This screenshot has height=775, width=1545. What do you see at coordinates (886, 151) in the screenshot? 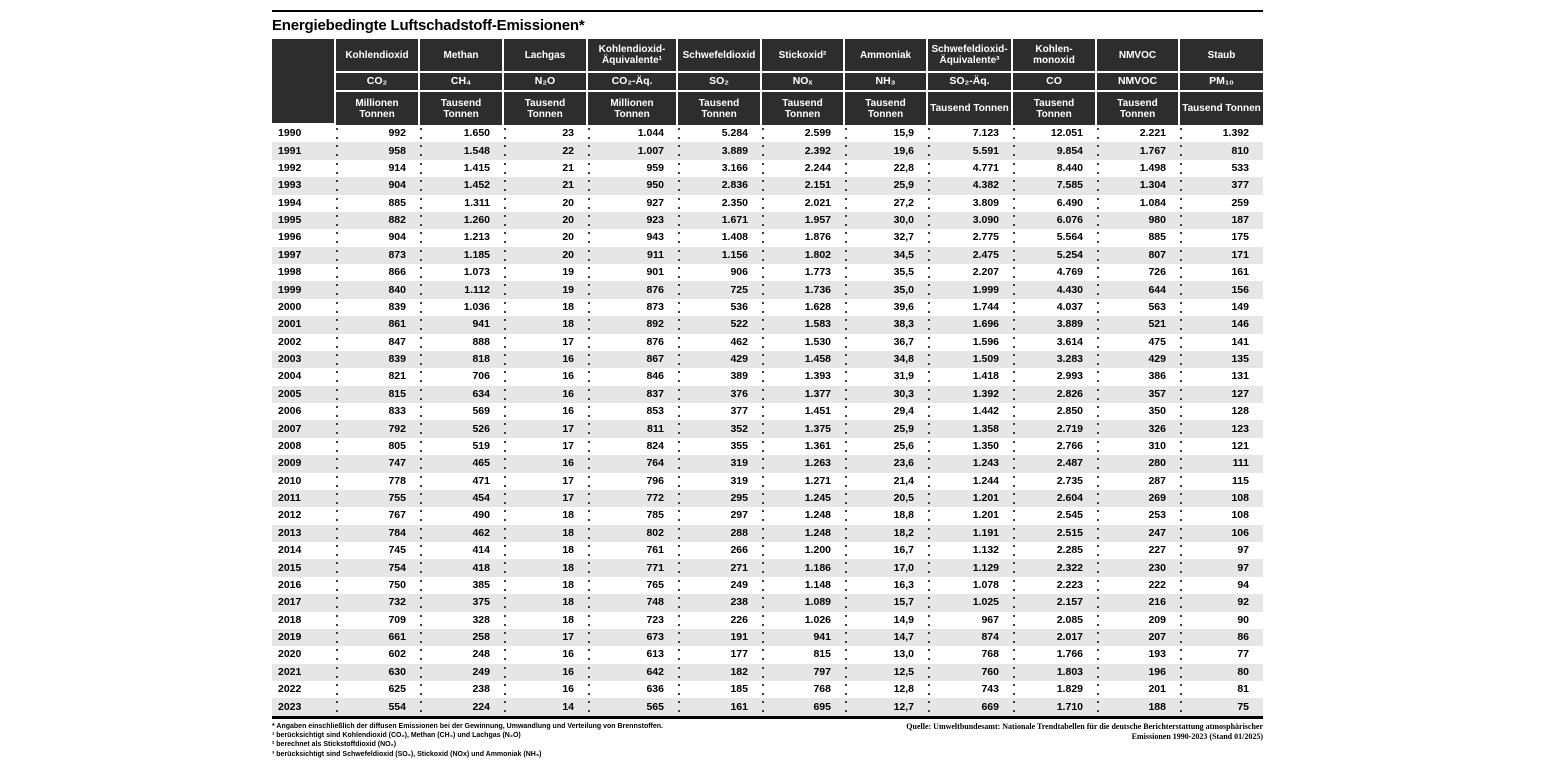
I see `value-cell: 19,6` at bounding box center [886, 151].